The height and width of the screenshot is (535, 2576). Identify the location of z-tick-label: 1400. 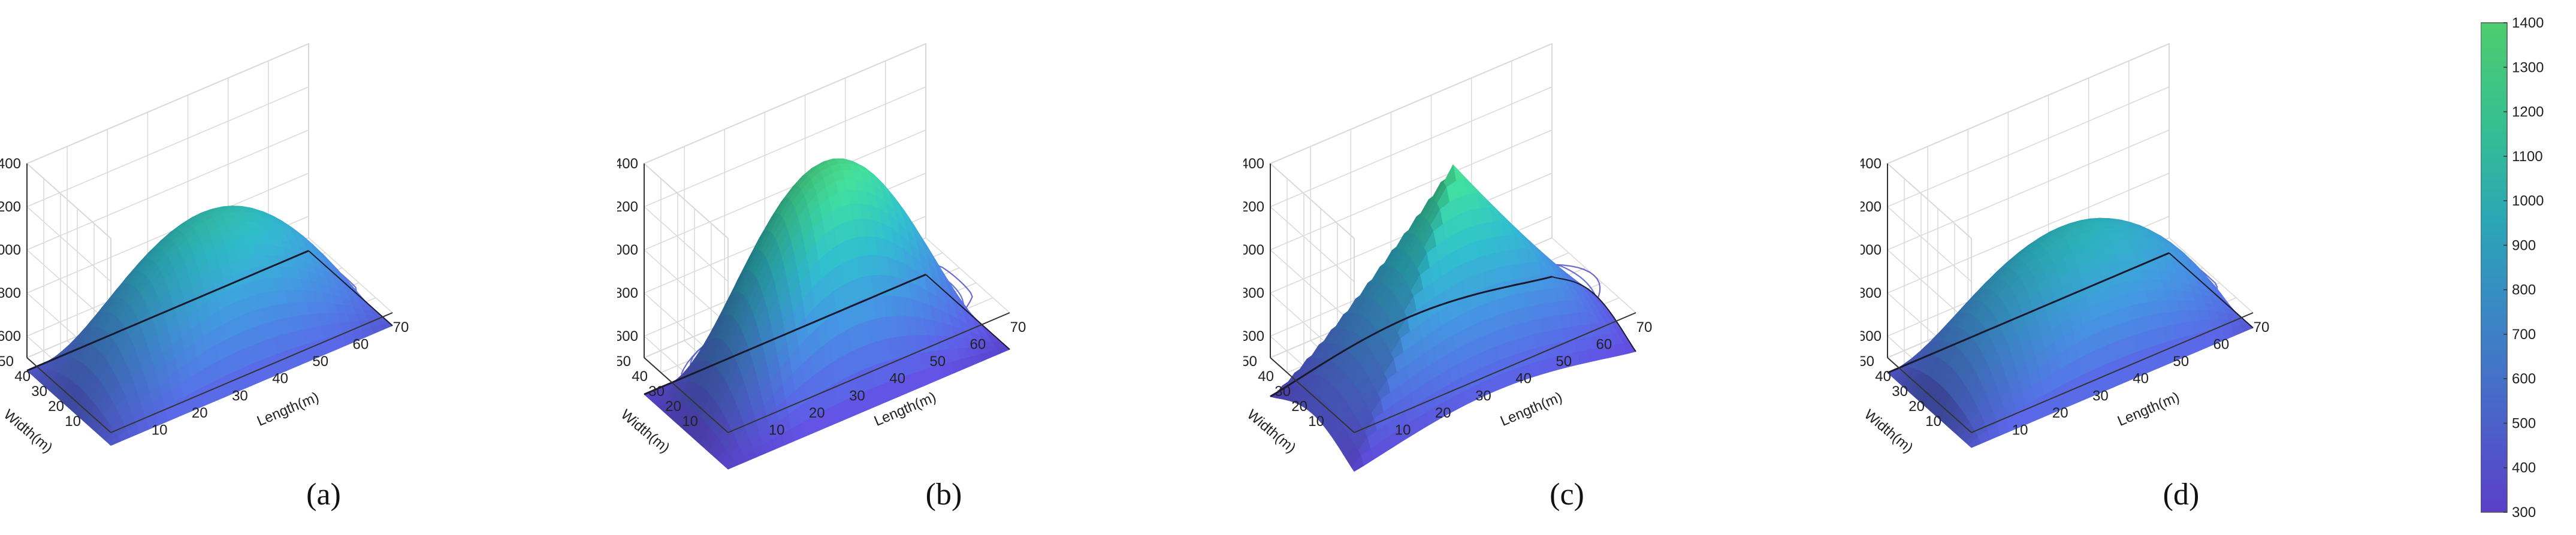
(11, 164).